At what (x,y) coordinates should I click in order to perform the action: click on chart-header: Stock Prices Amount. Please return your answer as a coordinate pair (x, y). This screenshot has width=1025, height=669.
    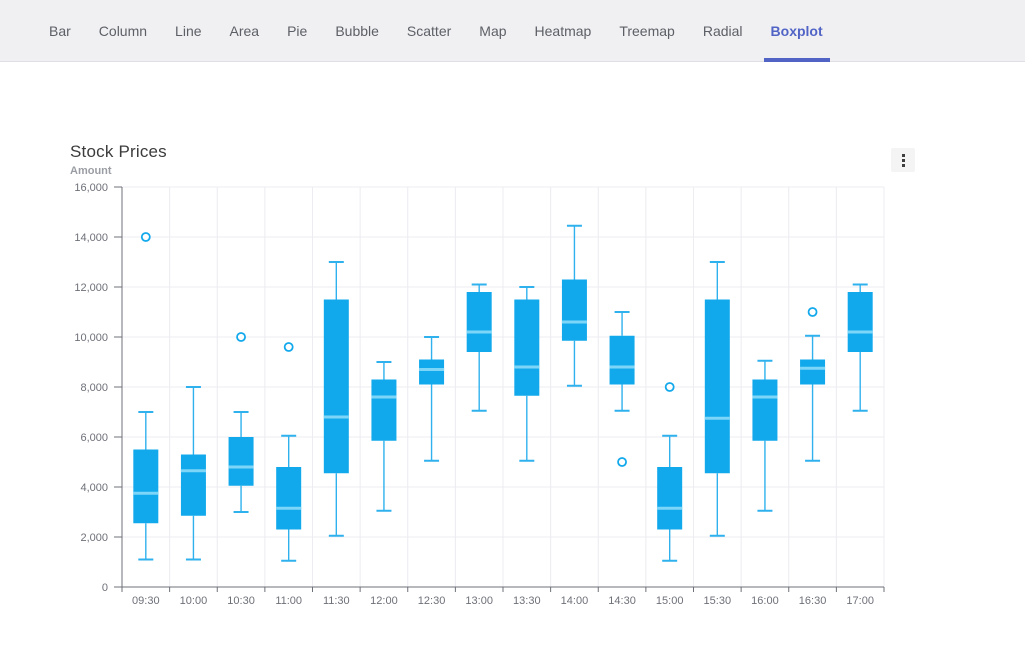
    Looking at the image, I should click on (492, 160).